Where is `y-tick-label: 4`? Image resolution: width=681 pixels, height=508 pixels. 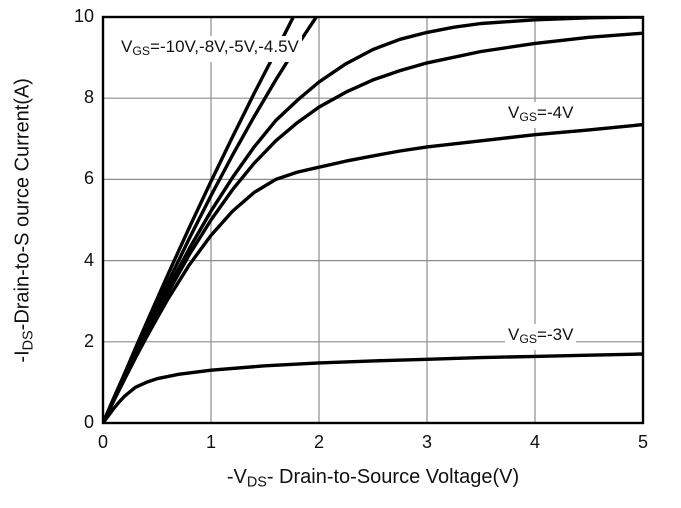 y-tick-label: 4 is located at coordinates (88, 259).